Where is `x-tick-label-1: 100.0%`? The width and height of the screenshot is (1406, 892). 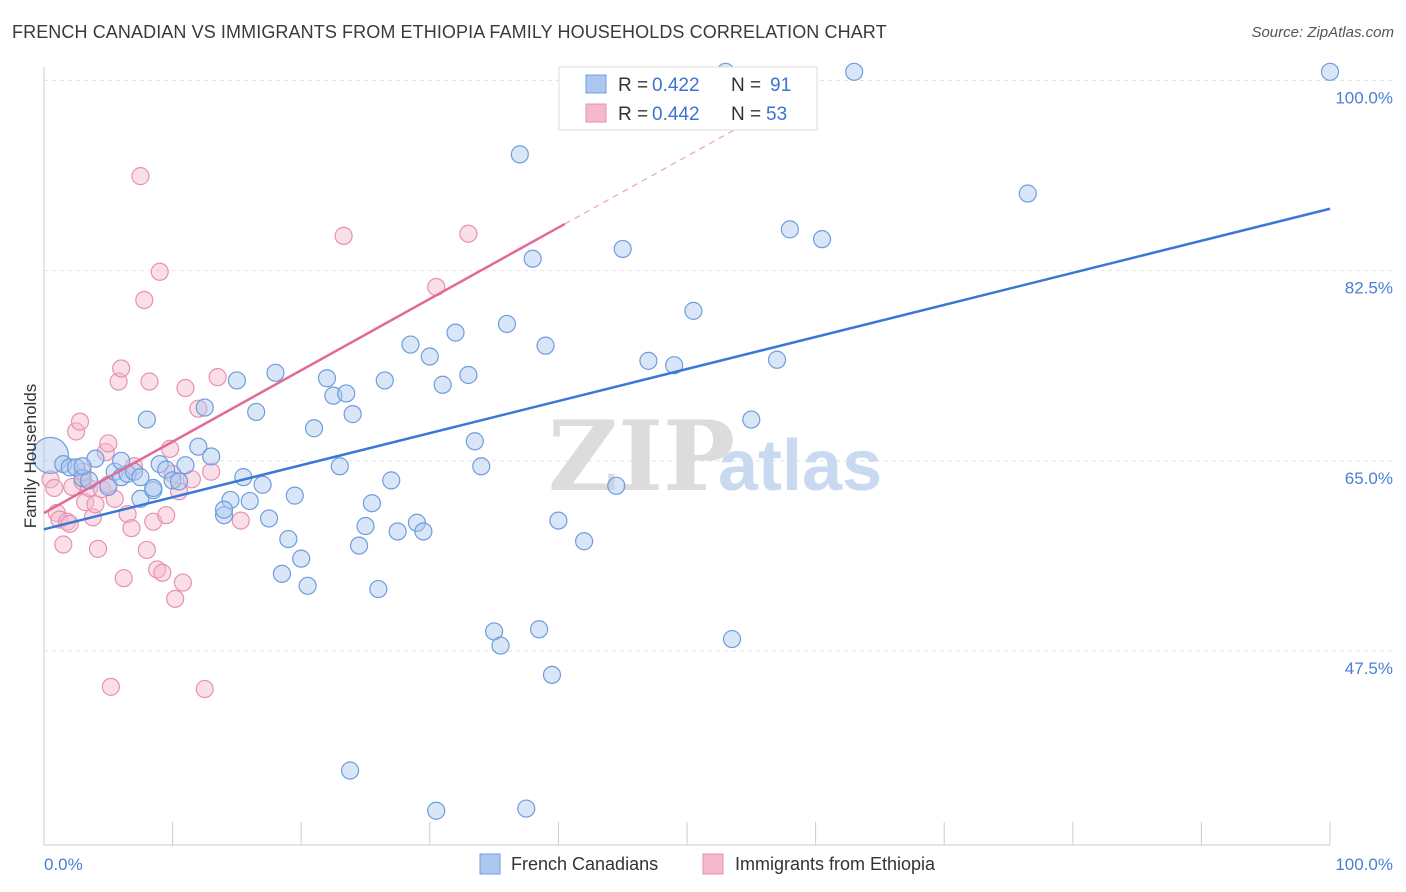 x-tick-label-1: 100.0% is located at coordinates (1364, 864).